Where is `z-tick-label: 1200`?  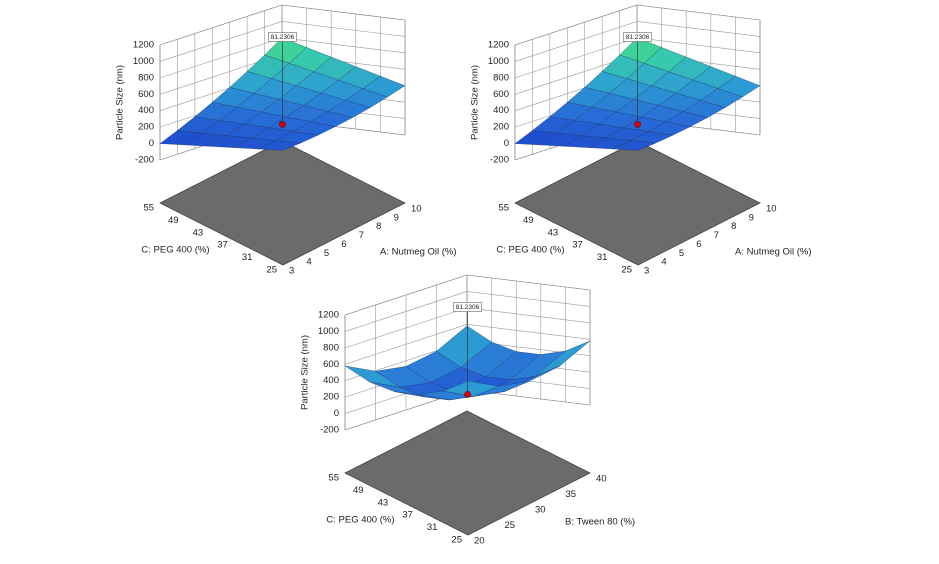 z-tick-label: 1200 is located at coordinates (328, 315).